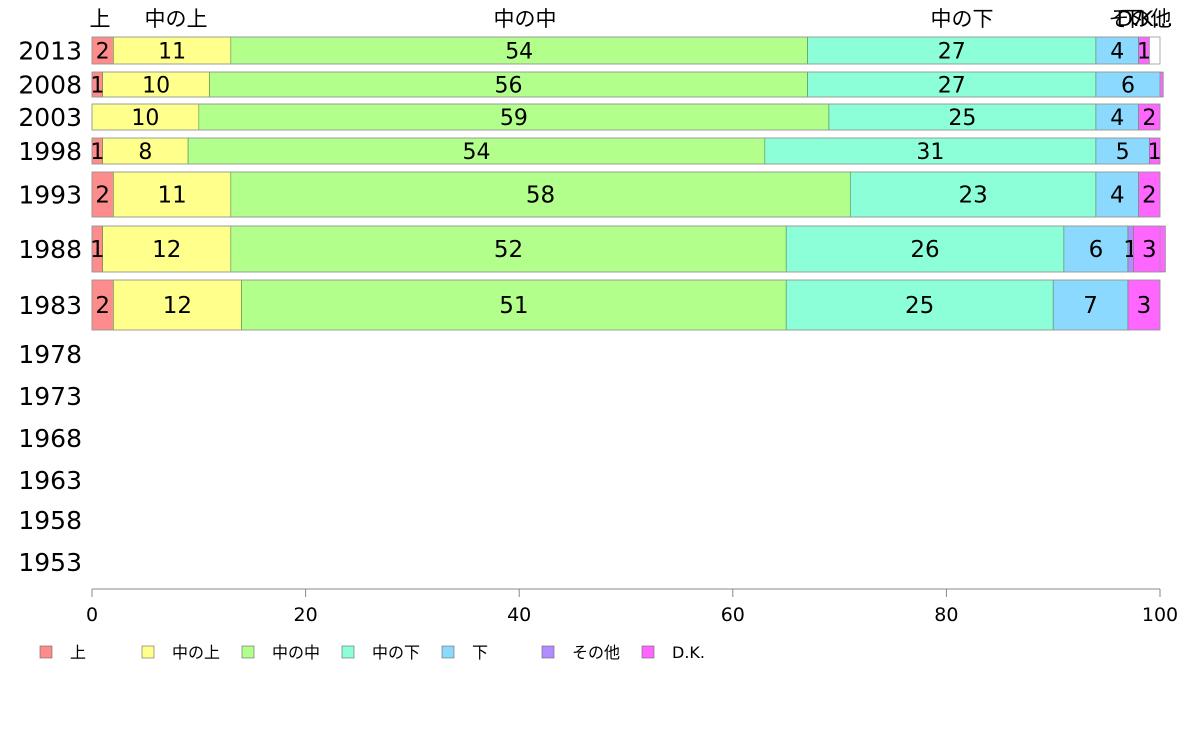 The image size is (1188, 736). I want to click on bar-value-label-1993-7: 2, so click(1149, 196).